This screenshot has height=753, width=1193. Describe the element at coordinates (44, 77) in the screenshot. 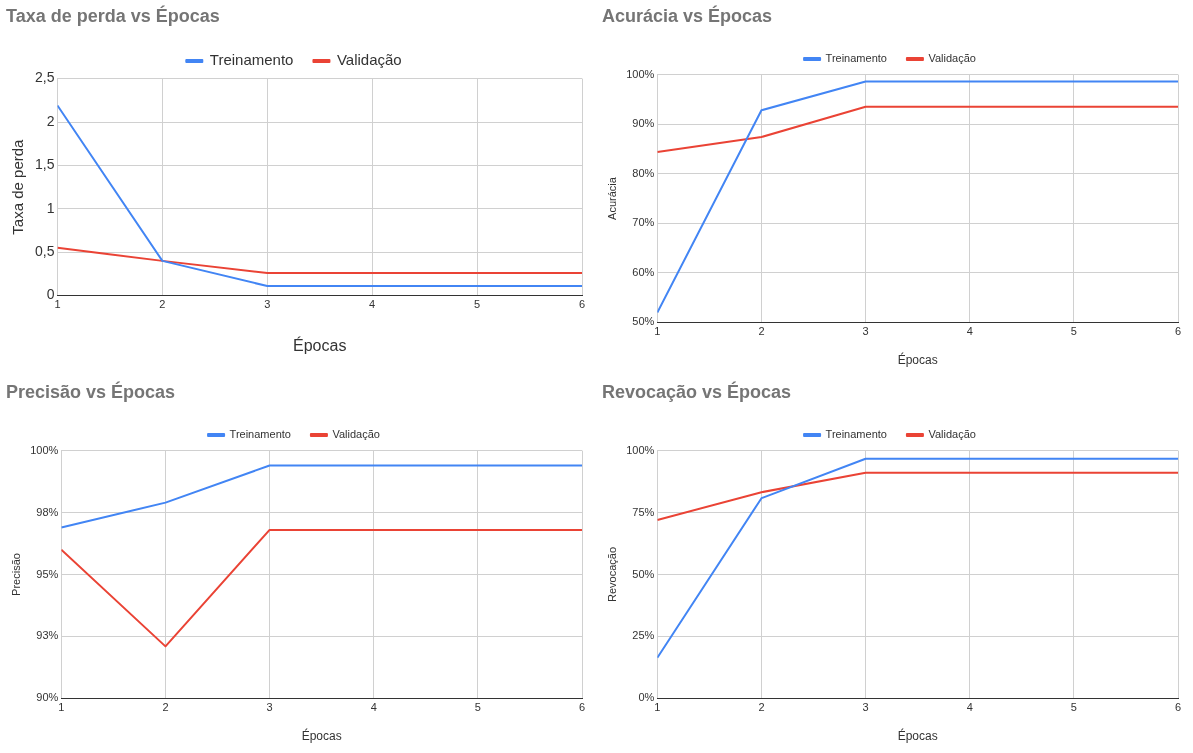

I see `y-tick-label: 2,5` at that location.